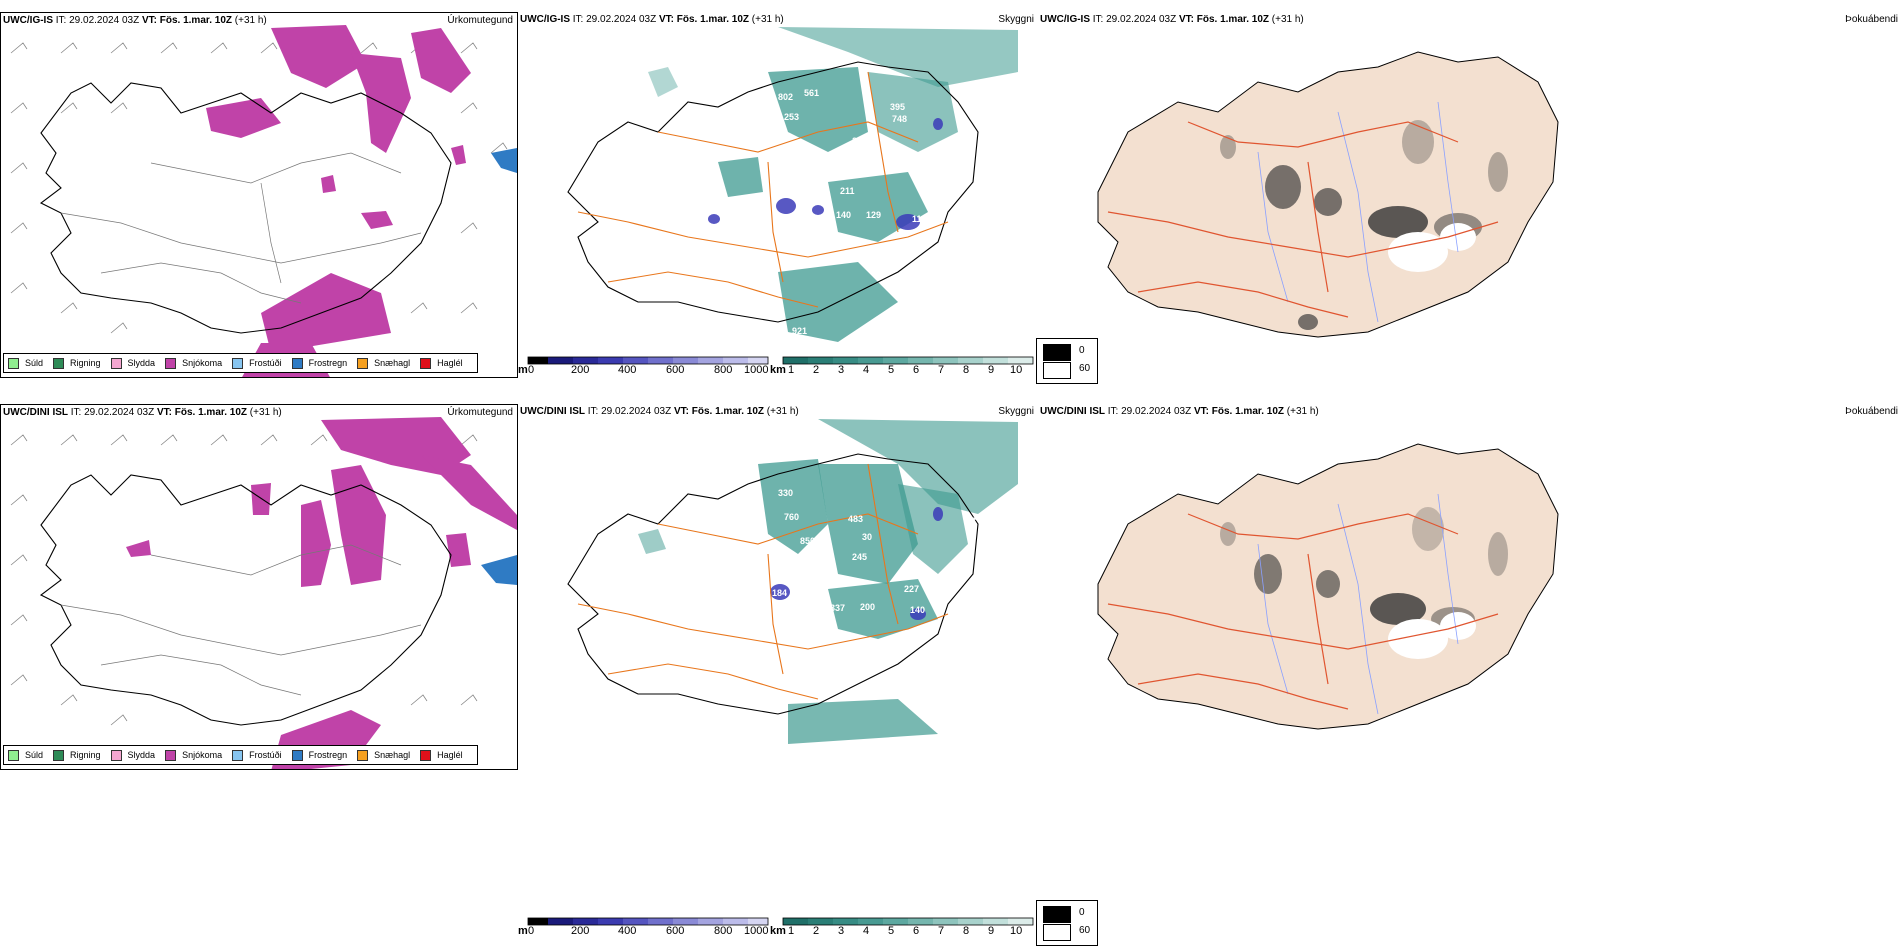 The height and width of the screenshot is (950, 1900). What do you see at coordinates (861, 173) in the screenshot?
I see `visibility-value: 26` at bounding box center [861, 173].